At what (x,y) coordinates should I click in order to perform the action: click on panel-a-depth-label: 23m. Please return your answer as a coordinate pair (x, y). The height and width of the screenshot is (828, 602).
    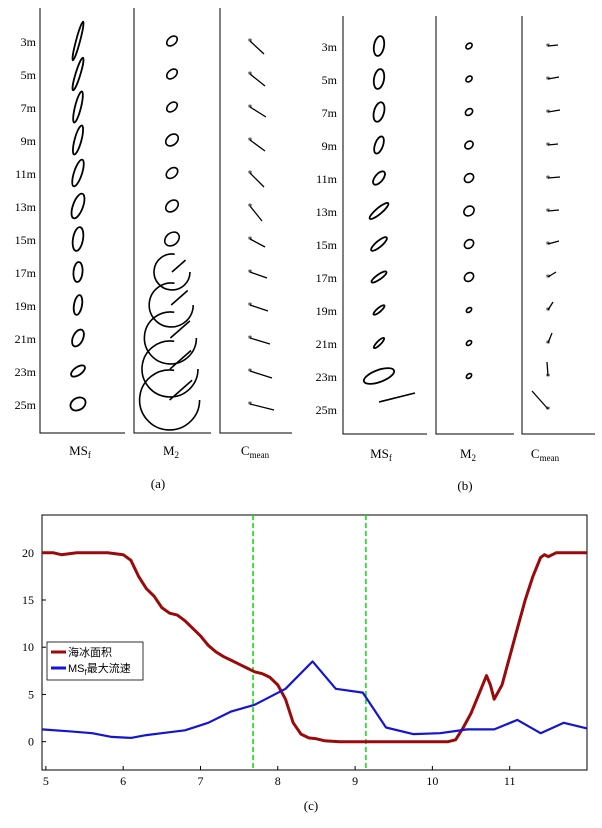
    Looking at the image, I should click on (26, 372).